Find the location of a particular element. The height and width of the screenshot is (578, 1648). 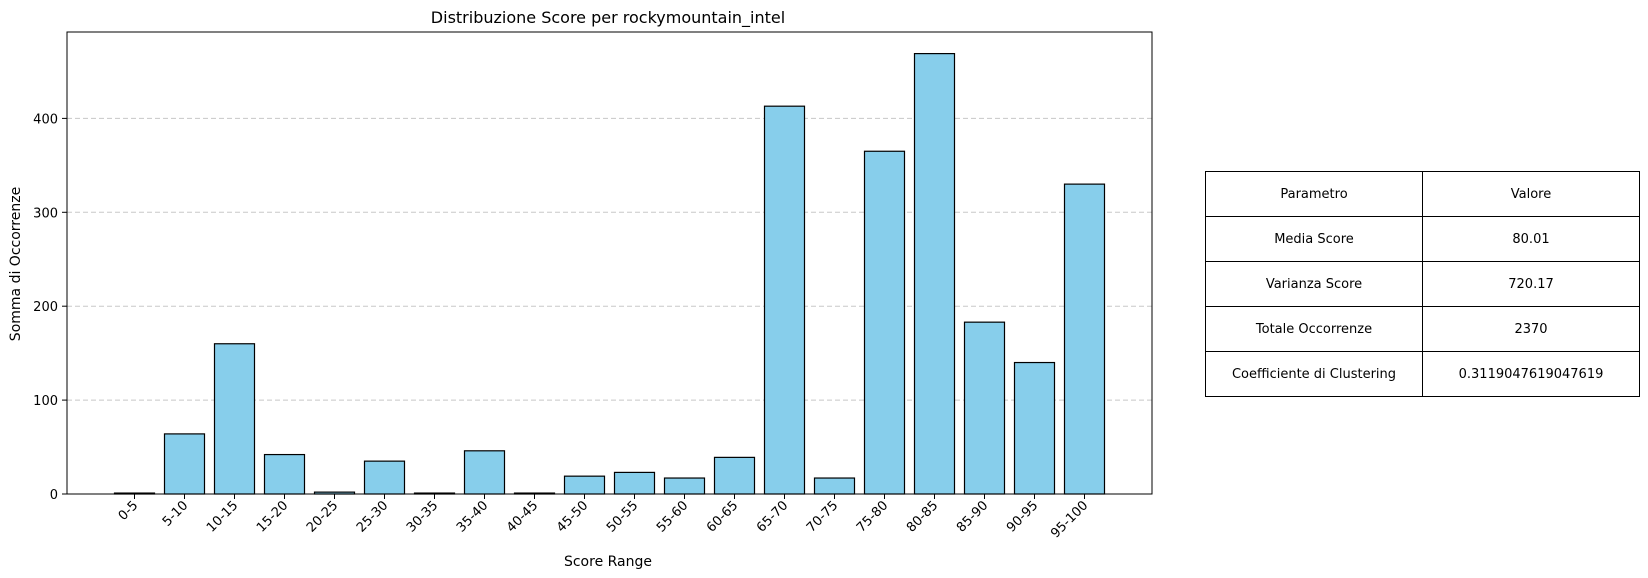

table-row: Media Score 80.01 is located at coordinates (1422, 239).